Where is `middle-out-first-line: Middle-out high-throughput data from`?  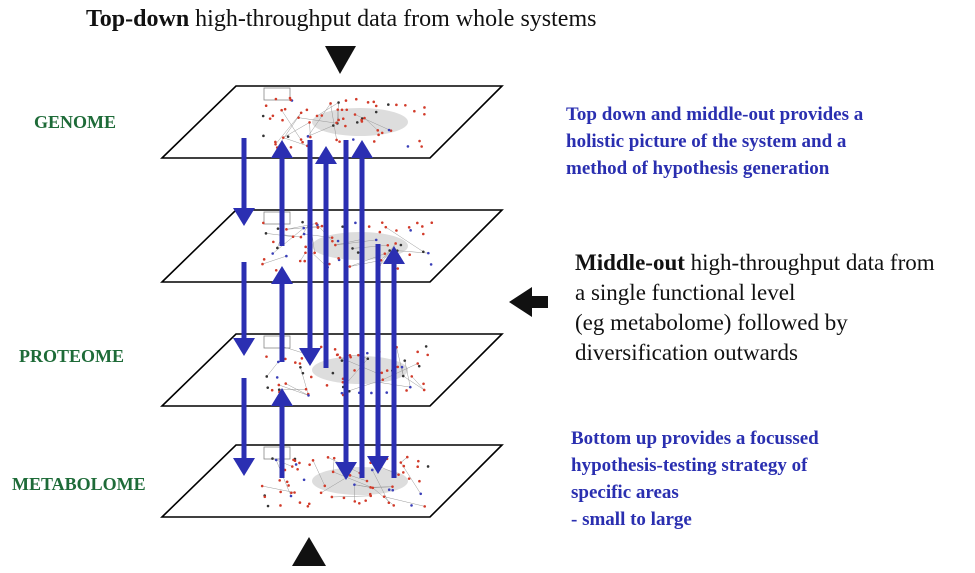
middle-out-first-line: Middle-out high-throughput data from is located at coordinates (774, 263).